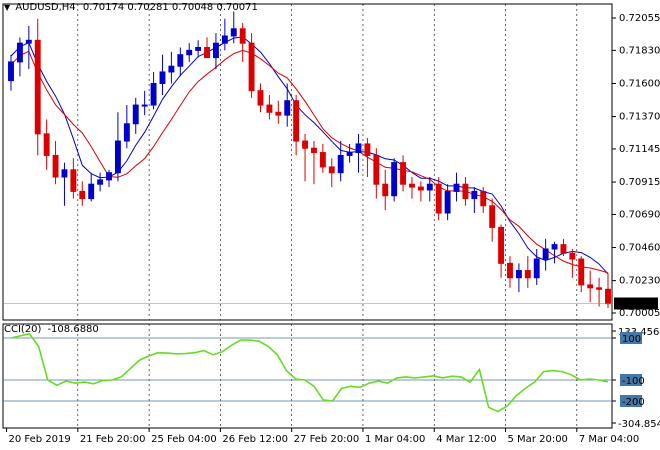 The width and height of the screenshot is (660, 450). What do you see at coordinates (639, 182) in the screenshot?
I see `price-ytick-label: 0.70915` at bounding box center [639, 182].